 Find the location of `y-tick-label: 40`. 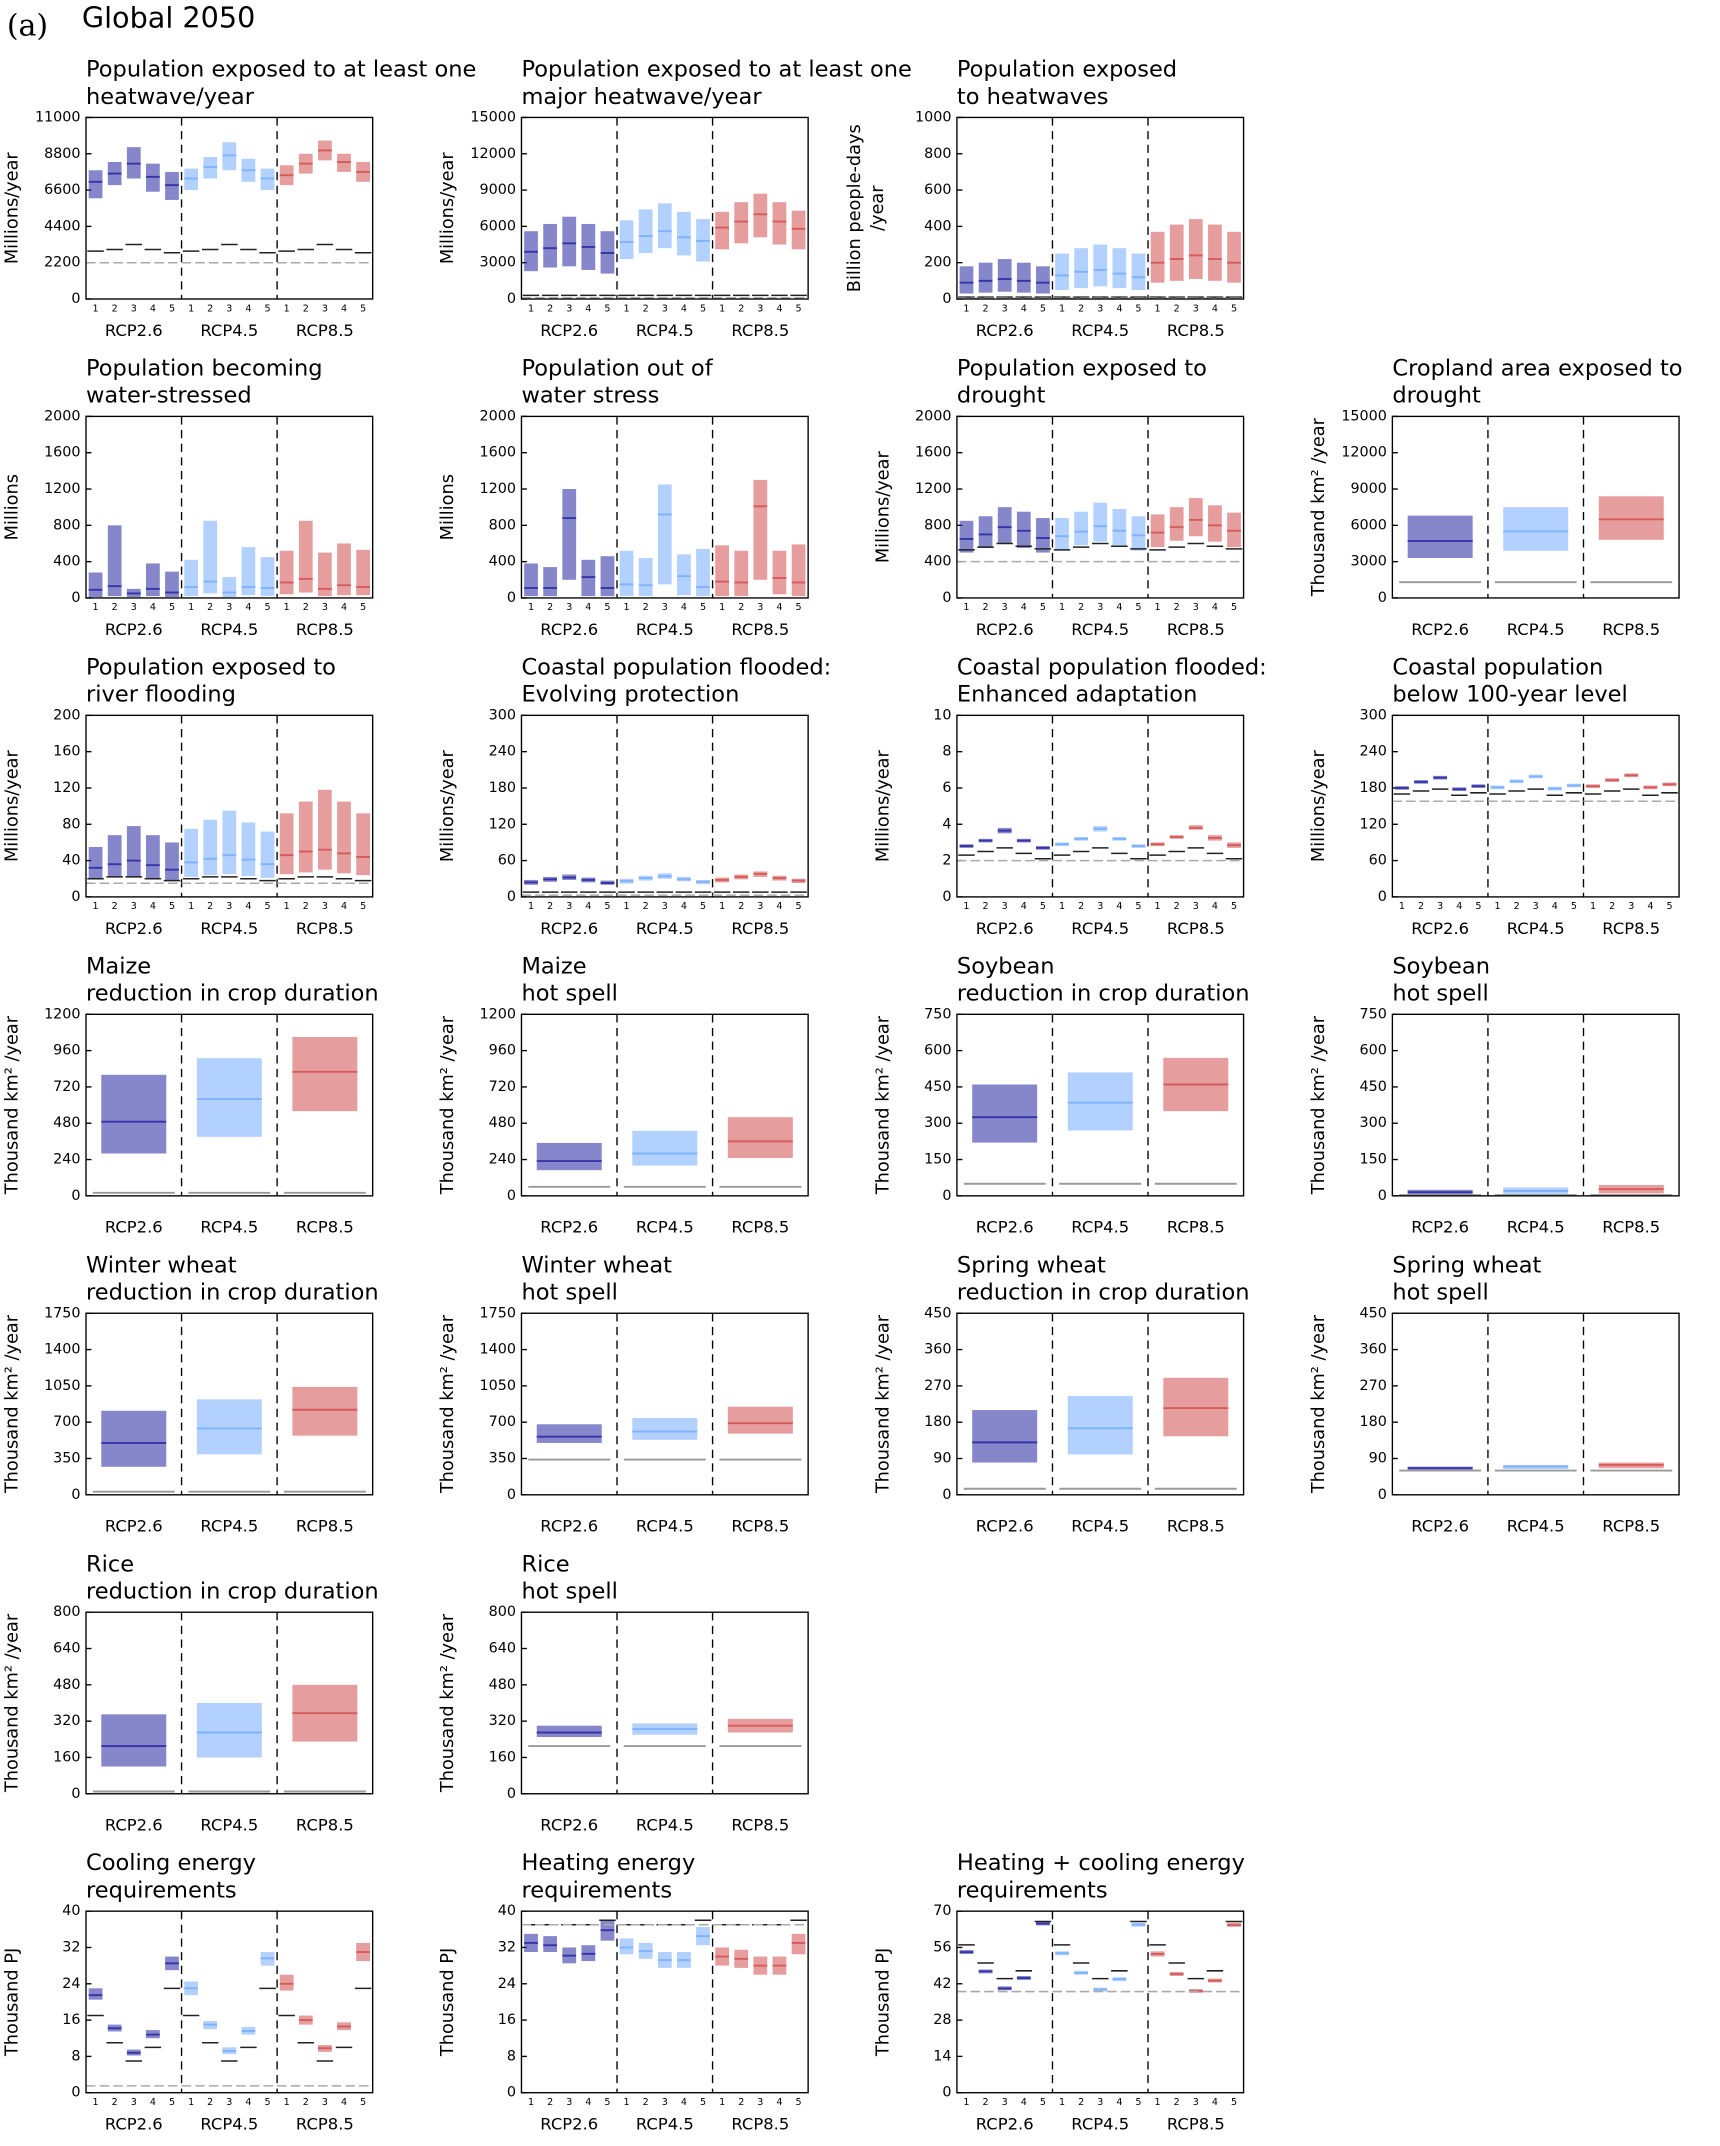

y-tick-label: 40 is located at coordinates (71, 861).